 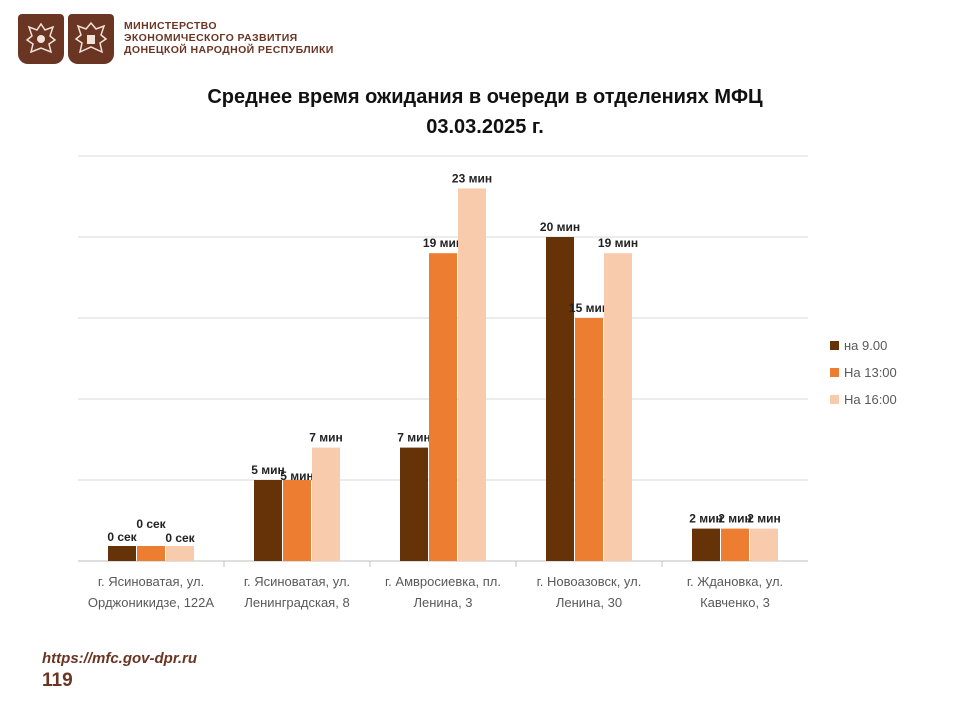 I want to click on data-label: 15 мин, so click(x=589, y=308).